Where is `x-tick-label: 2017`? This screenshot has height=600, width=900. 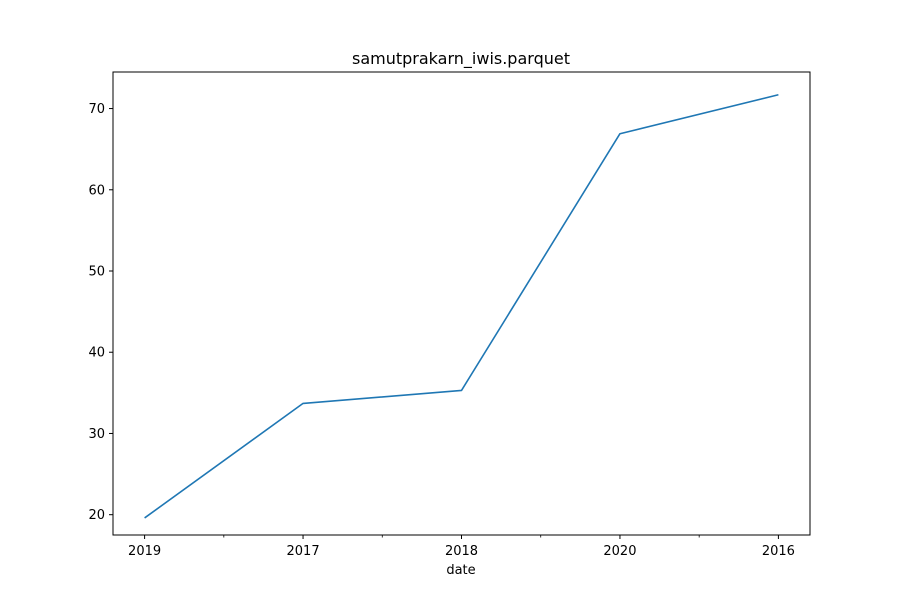 x-tick-label: 2017 is located at coordinates (303, 551).